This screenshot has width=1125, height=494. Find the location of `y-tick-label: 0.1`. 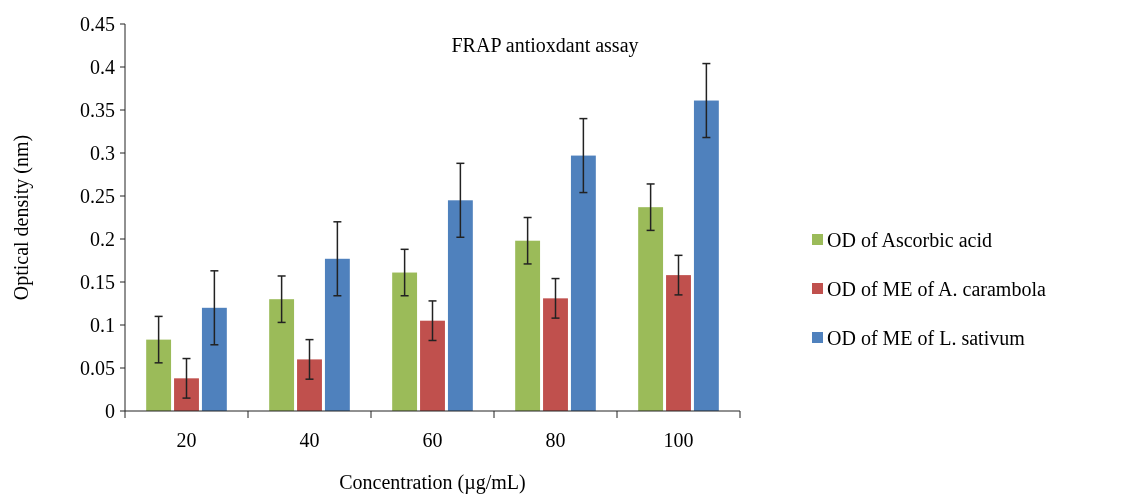

y-tick-label: 0.1 is located at coordinates (102, 325).